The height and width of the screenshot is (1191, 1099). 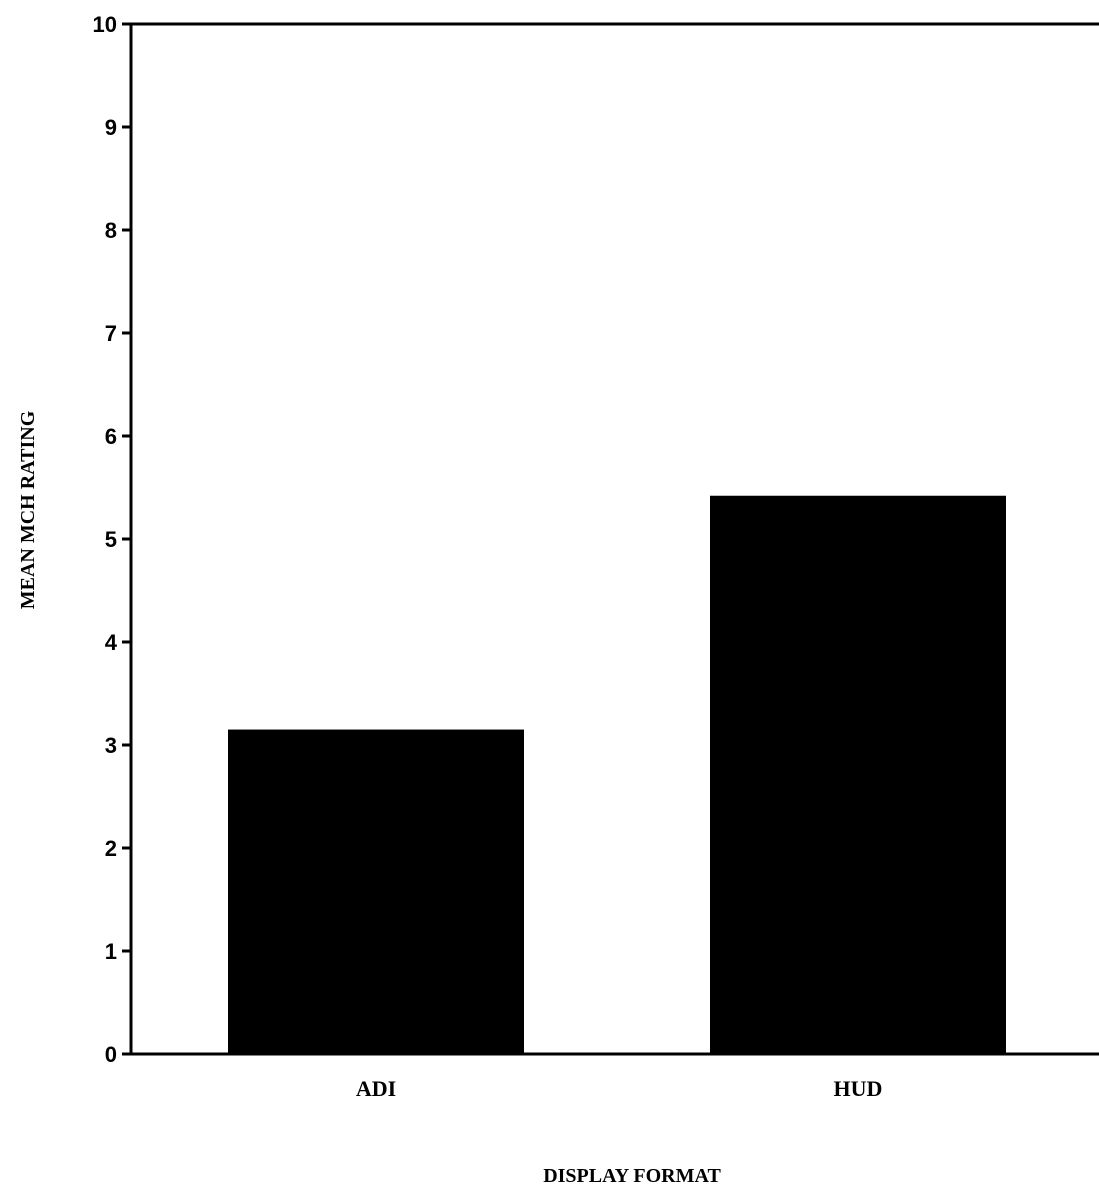 What do you see at coordinates (632, 1176) in the screenshot?
I see `x-axis-title: DISPLAY FORMAT` at bounding box center [632, 1176].